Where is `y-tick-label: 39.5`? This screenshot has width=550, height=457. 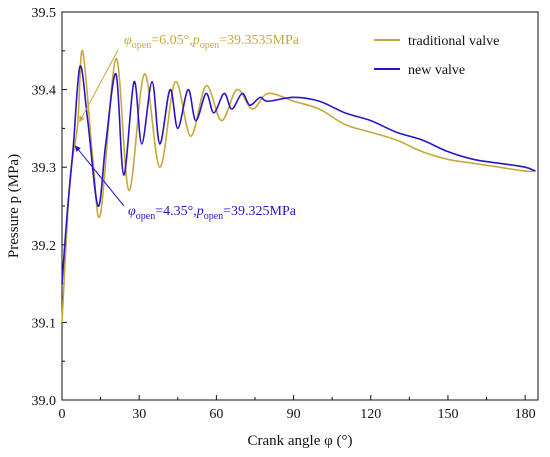 y-tick-label: 39.5 is located at coordinates (44, 13).